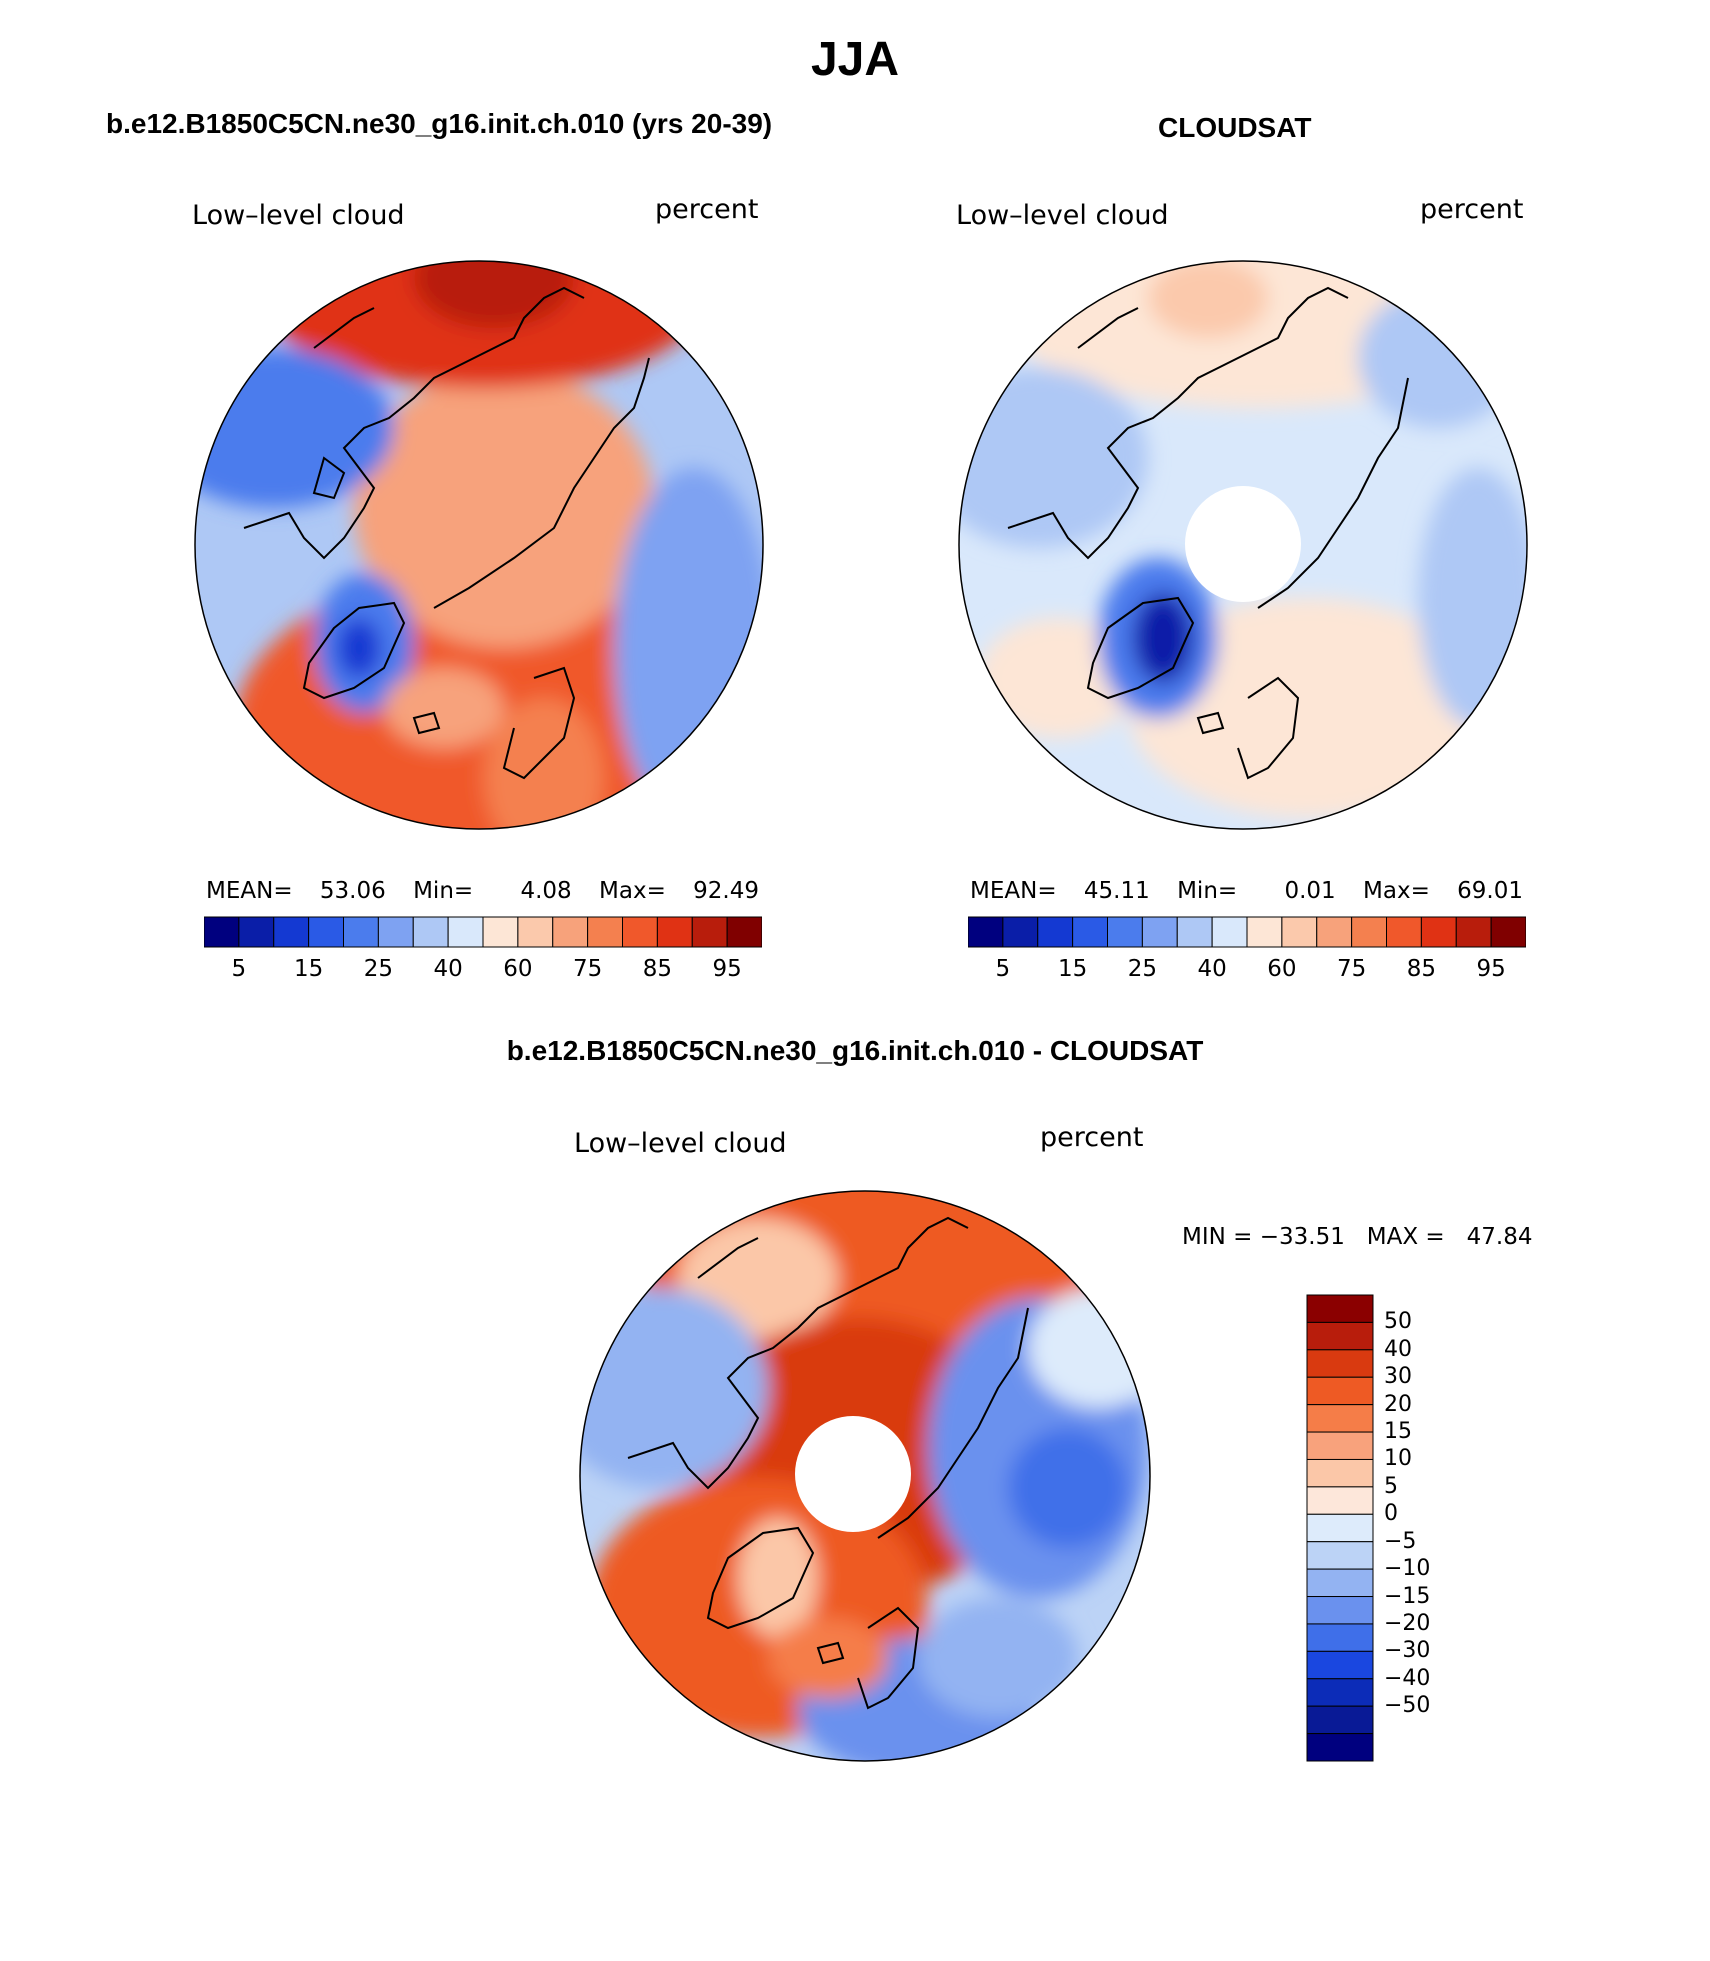 The height and width of the screenshot is (1961, 1710). What do you see at coordinates (707, 209) in the screenshot?
I see `panel-model-right-label: percent` at bounding box center [707, 209].